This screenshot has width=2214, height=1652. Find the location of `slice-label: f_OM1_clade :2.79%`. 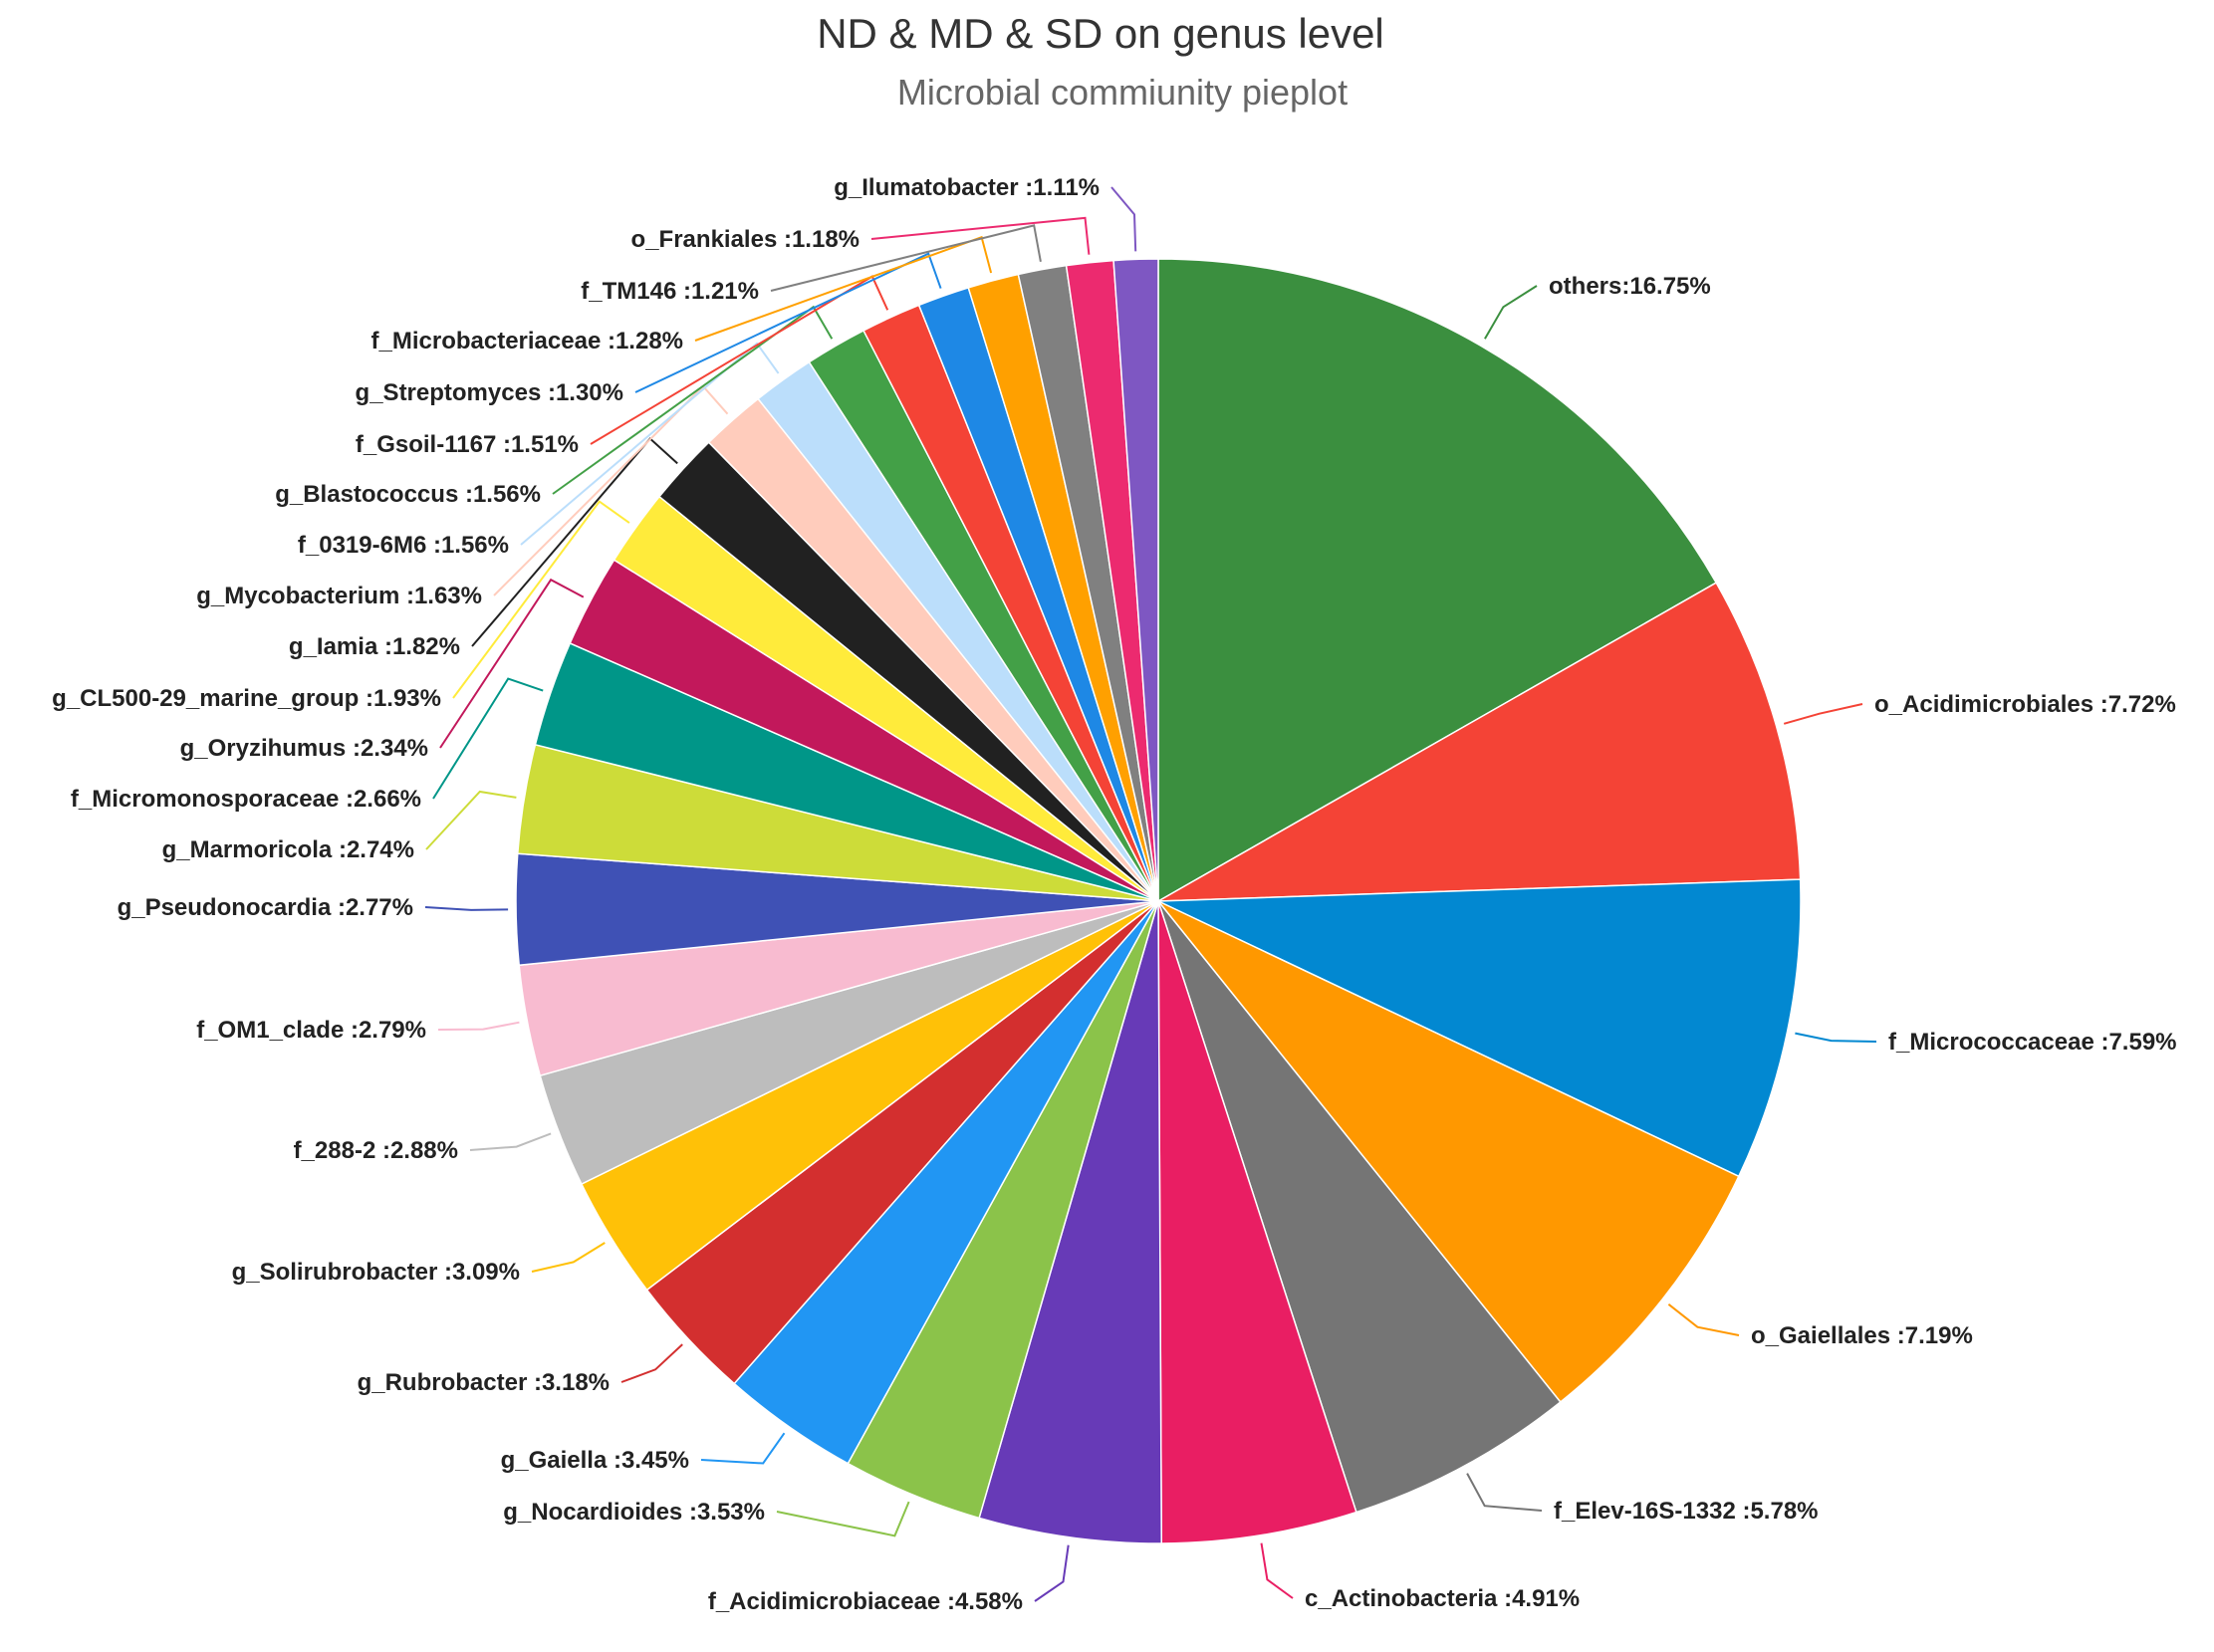

slice-label: f_OM1_clade :2.79% is located at coordinates (311, 1030).